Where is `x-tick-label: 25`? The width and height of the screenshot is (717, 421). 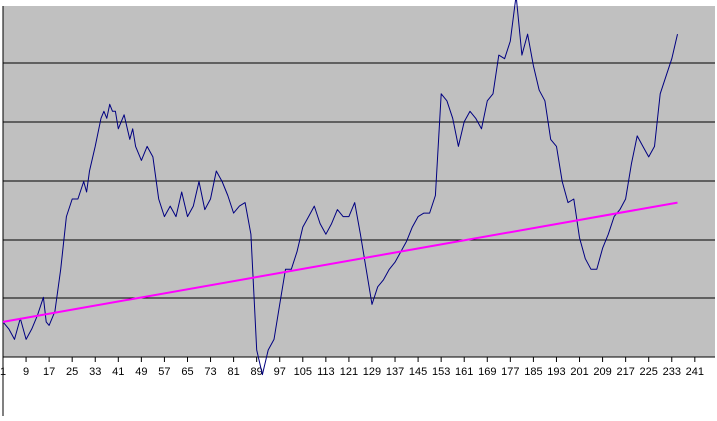 x-tick-label: 25 is located at coordinates (72, 372).